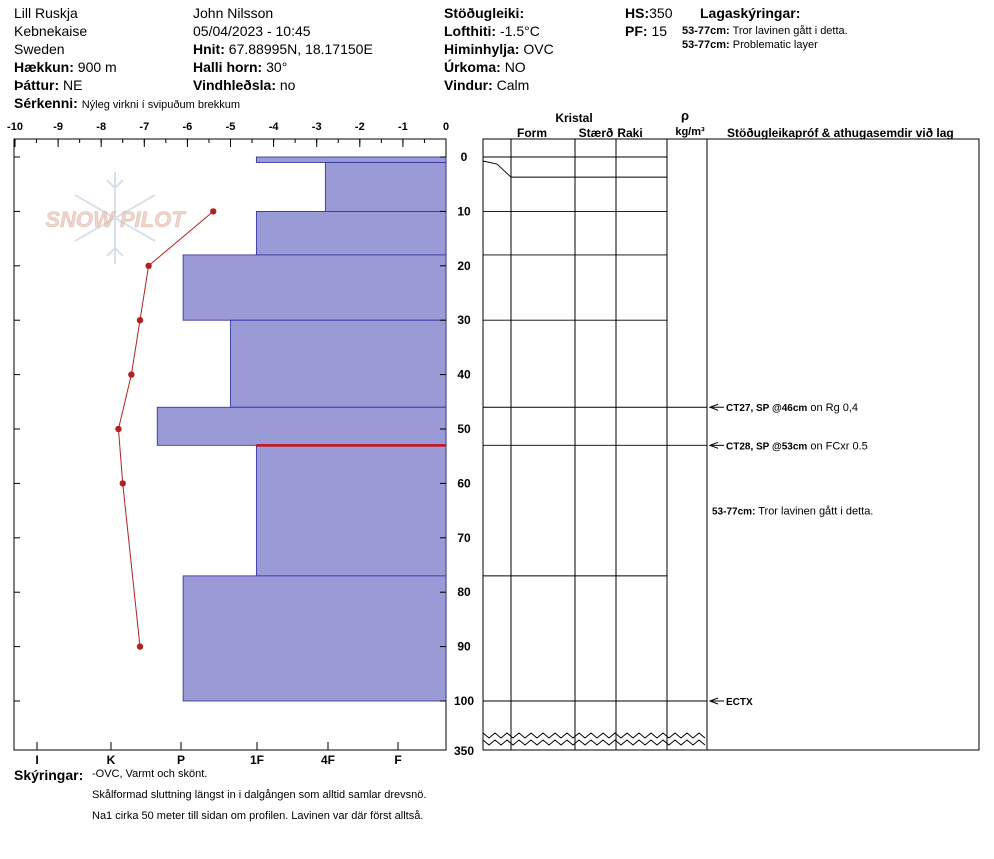 This screenshot has height=859, width=994. What do you see at coordinates (766, 408) in the screenshot?
I see `test-code: CT27, SP @46cm` at bounding box center [766, 408].